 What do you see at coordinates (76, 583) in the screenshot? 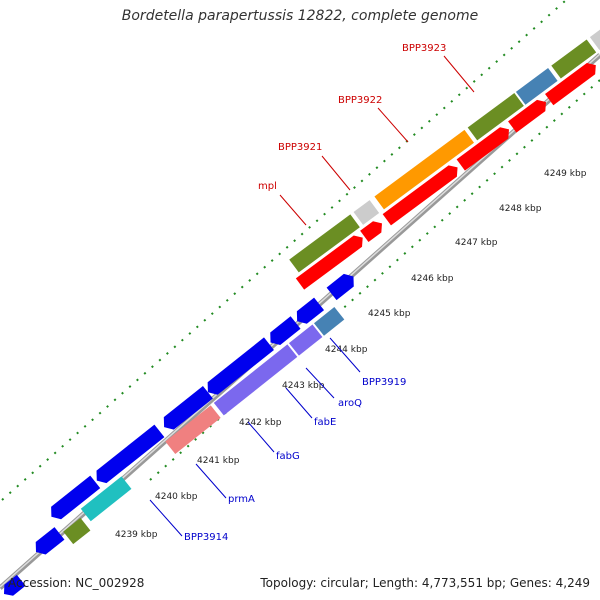
I see `accession-text: Accession: NC_002928` at bounding box center [76, 583].